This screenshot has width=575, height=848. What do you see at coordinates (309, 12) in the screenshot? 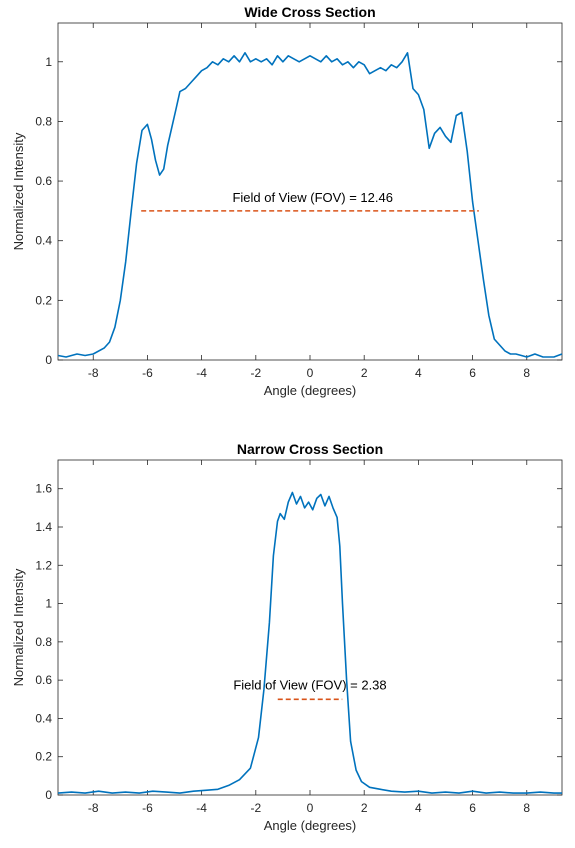
I see `chart-title: Wide Cross Section` at bounding box center [309, 12].